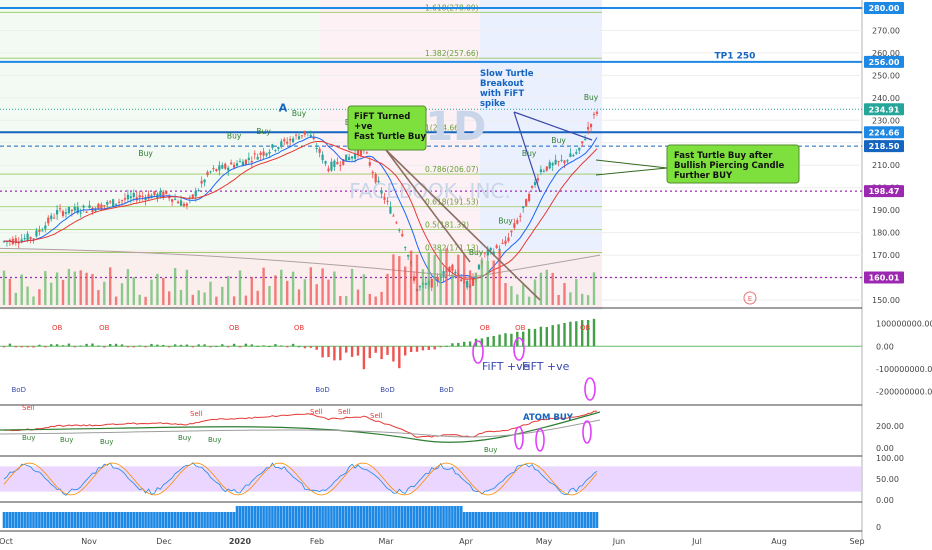 The image size is (932, 550). Describe the element at coordinates (431, 479) in the screenshot. I see `stoch-band` at that location.